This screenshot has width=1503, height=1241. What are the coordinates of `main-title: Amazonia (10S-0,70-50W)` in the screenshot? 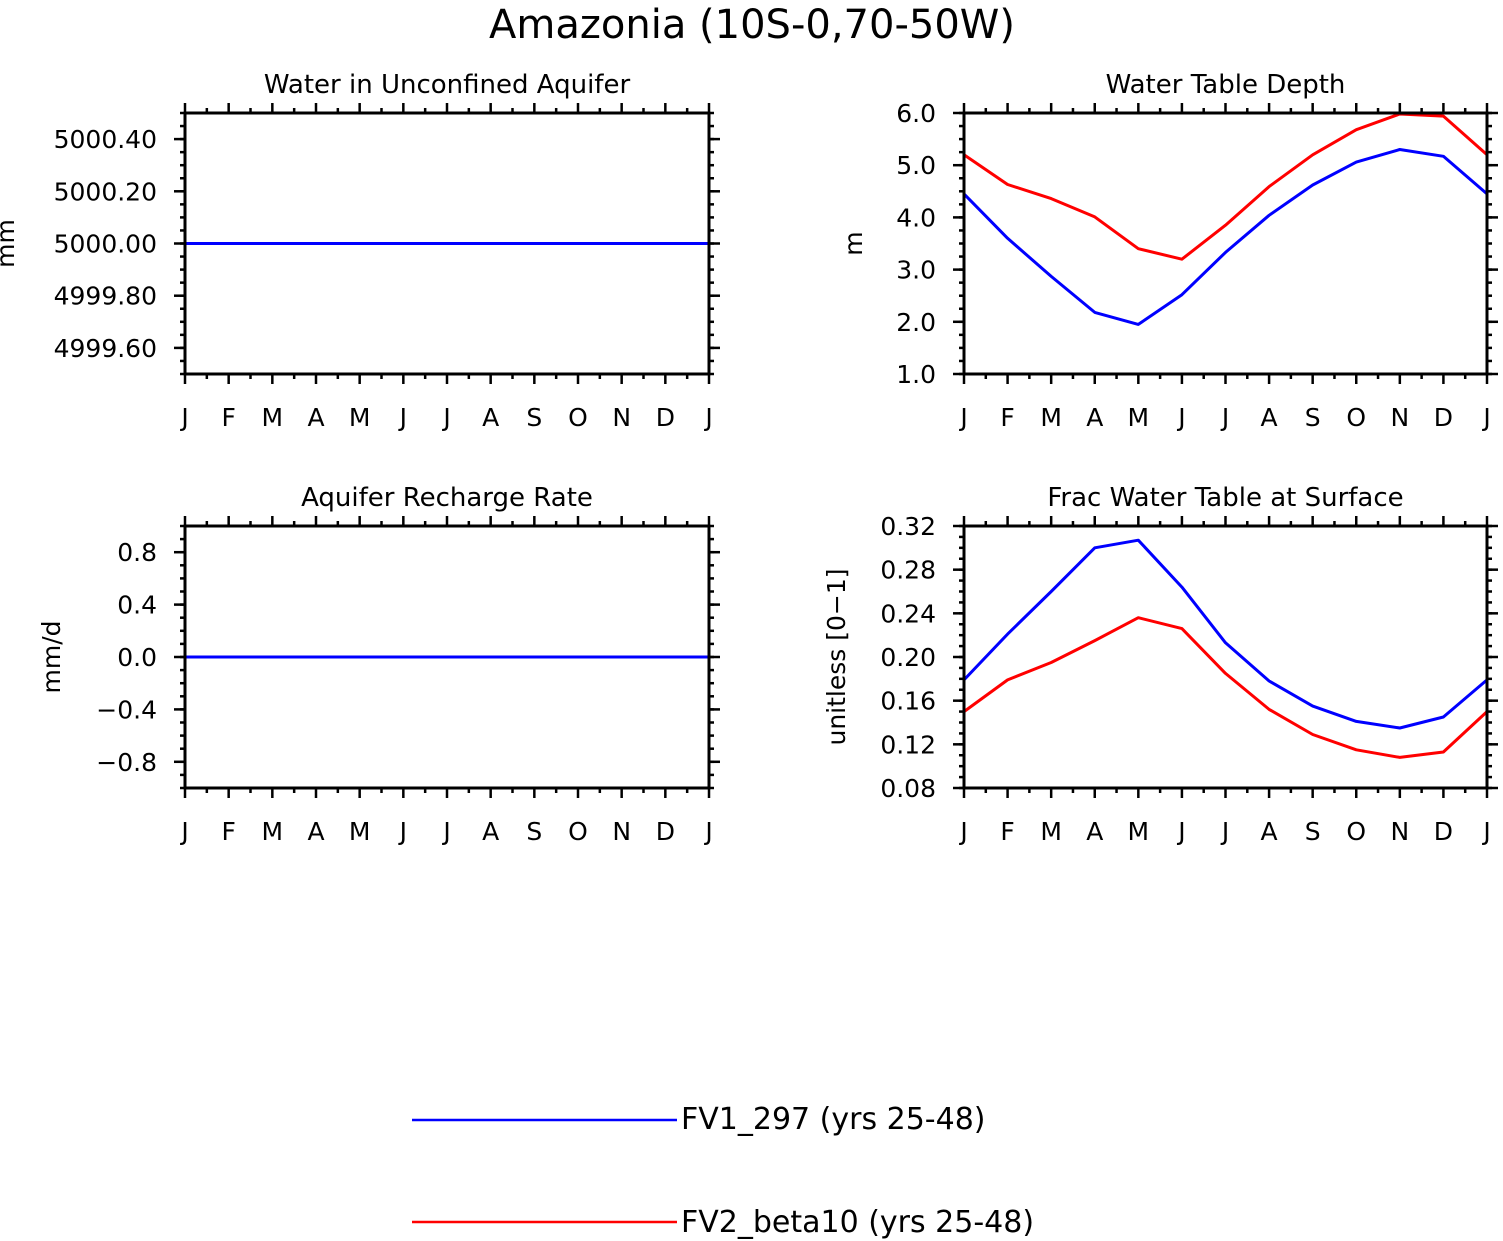 It's located at (752, 25).